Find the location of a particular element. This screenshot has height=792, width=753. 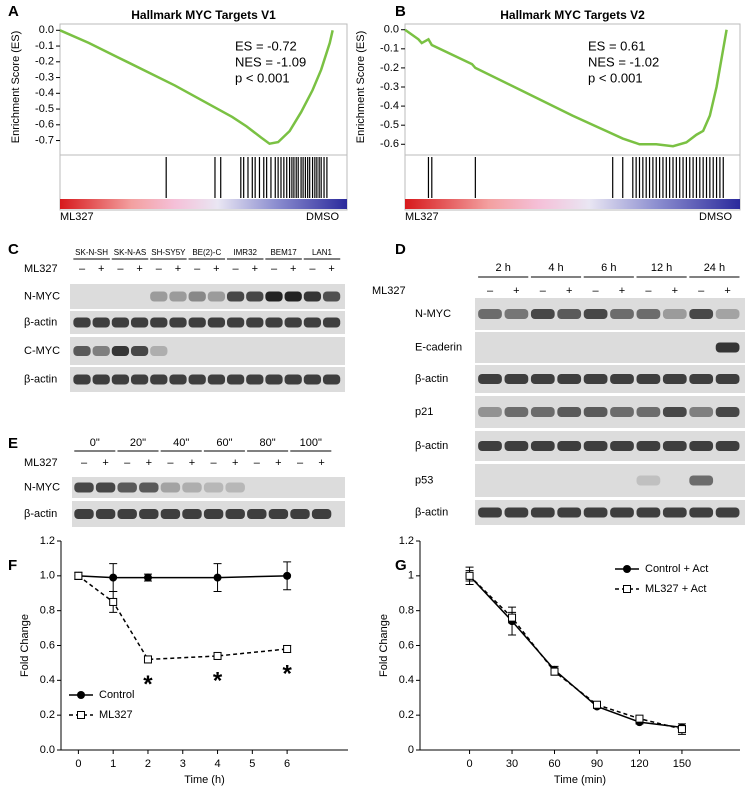

y-tick-label: -0.2 is located at coordinates (389, 68).